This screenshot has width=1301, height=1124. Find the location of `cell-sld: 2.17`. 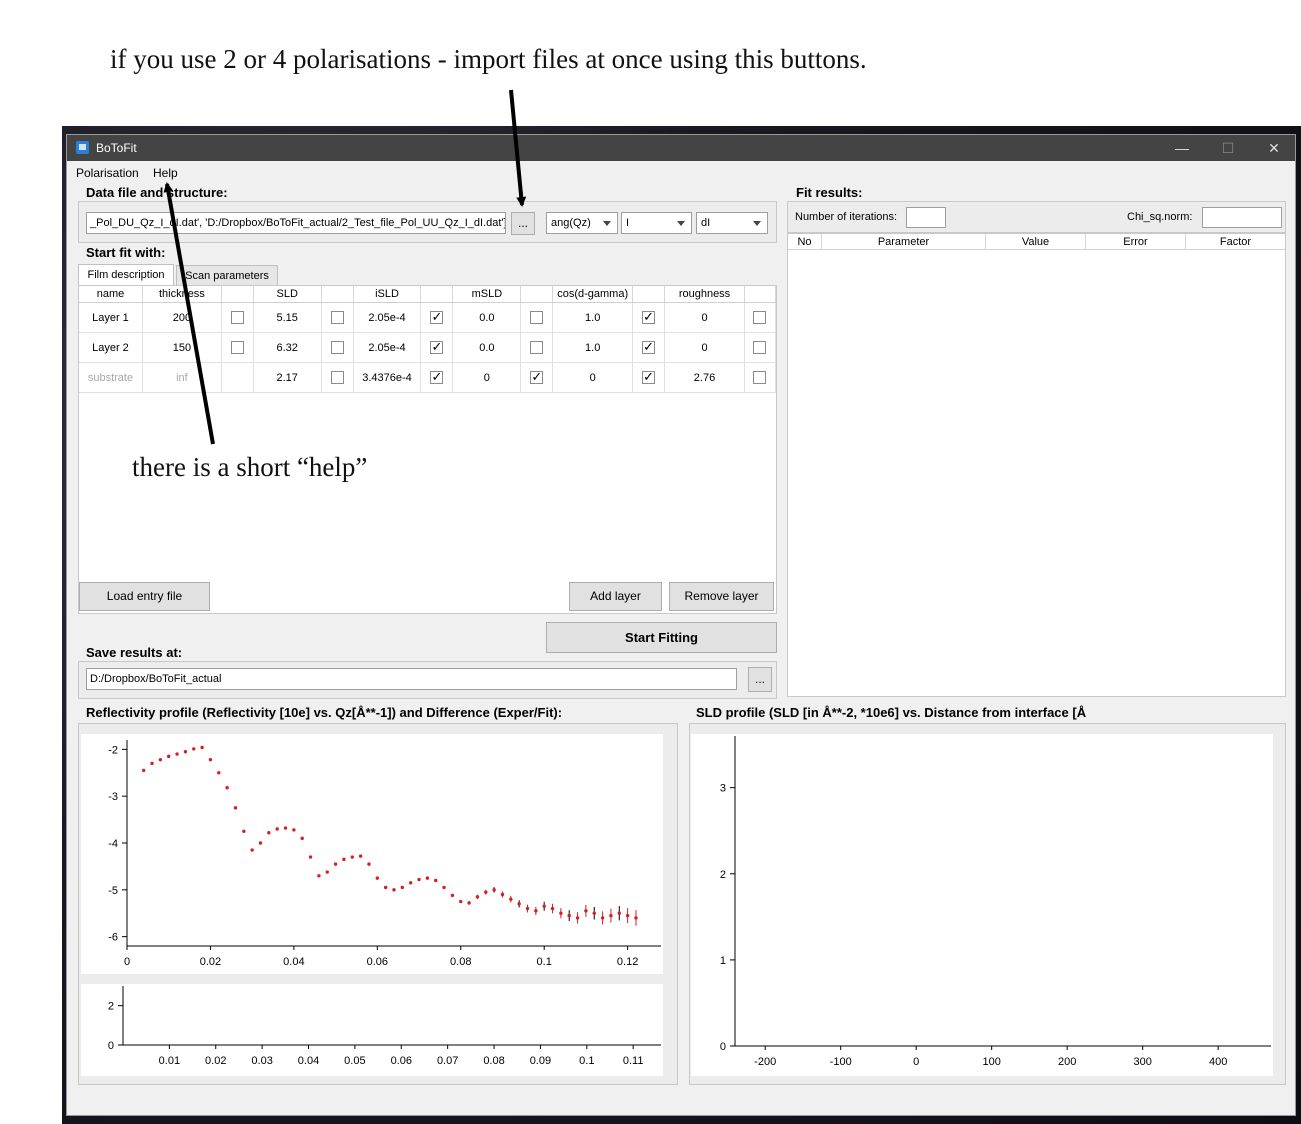

cell-sld: 2.17 is located at coordinates (287, 377).